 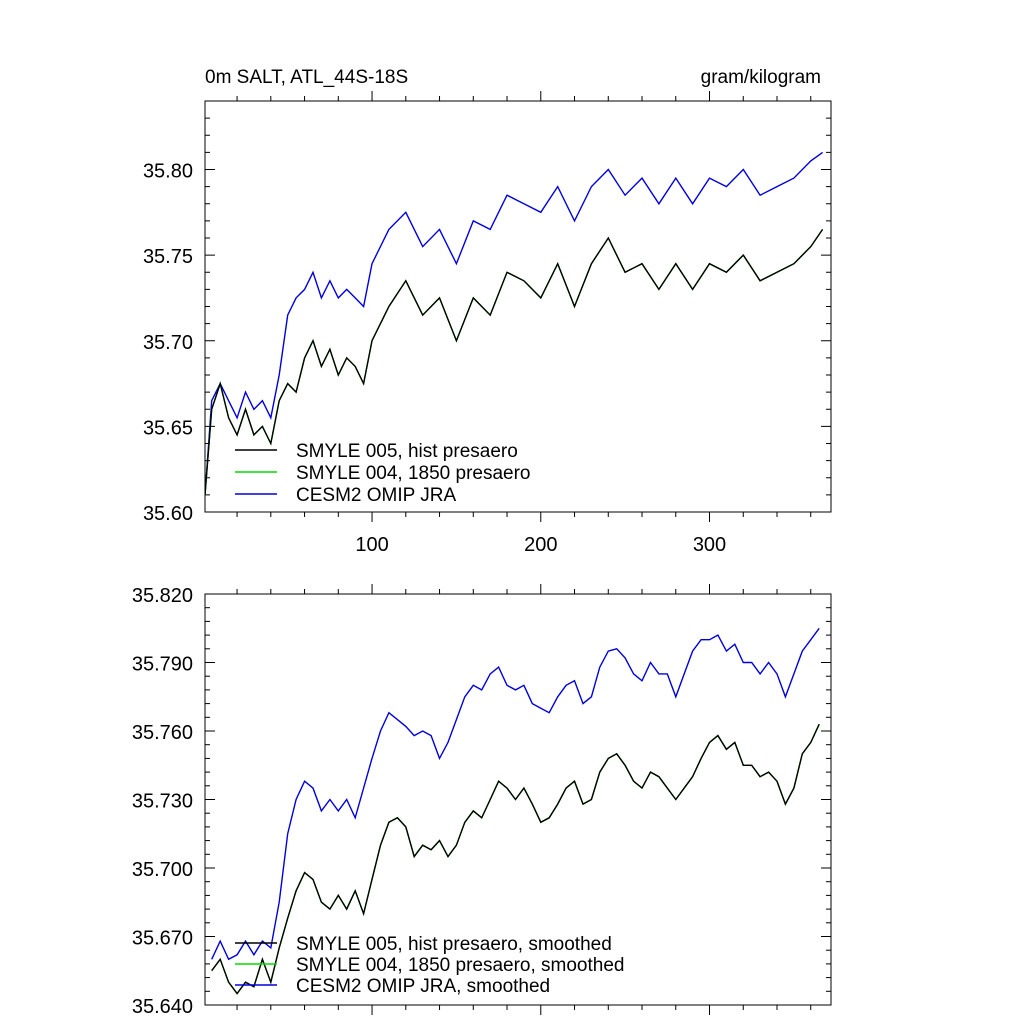 What do you see at coordinates (376, 495) in the screenshot?
I see `legend-label: CESM2 OMIP JRA` at bounding box center [376, 495].